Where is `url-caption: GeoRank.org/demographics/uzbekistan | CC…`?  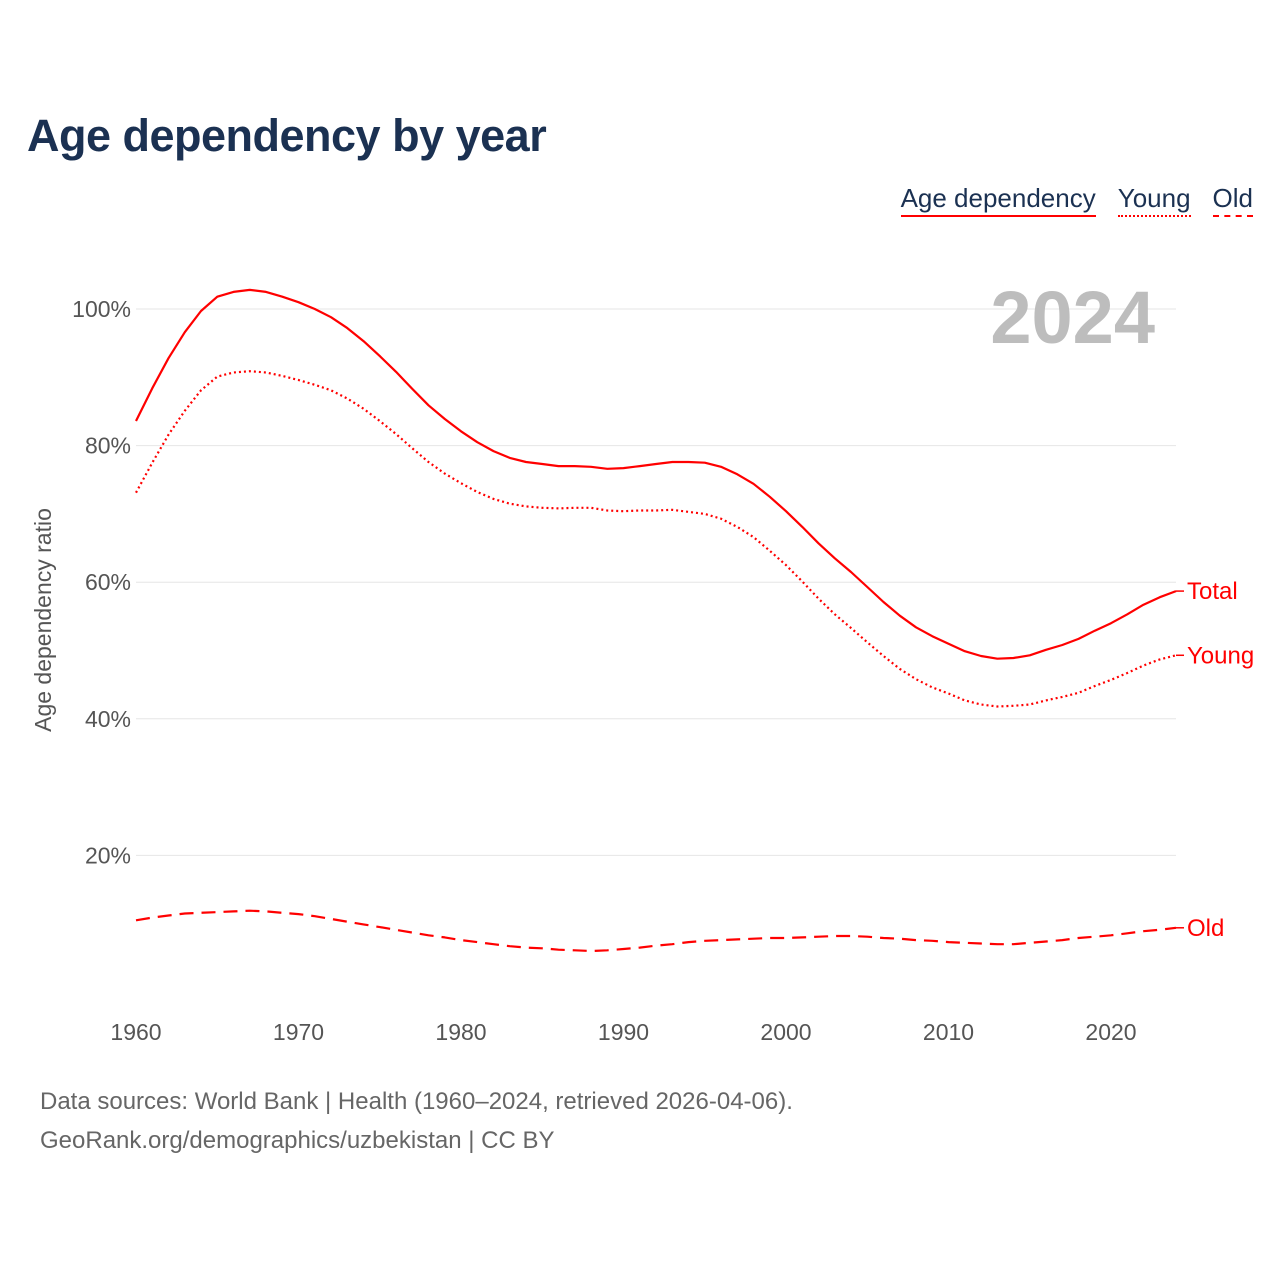 url-caption: GeoRank.org/demographics/uzbekistan | CC… is located at coordinates (297, 1140).